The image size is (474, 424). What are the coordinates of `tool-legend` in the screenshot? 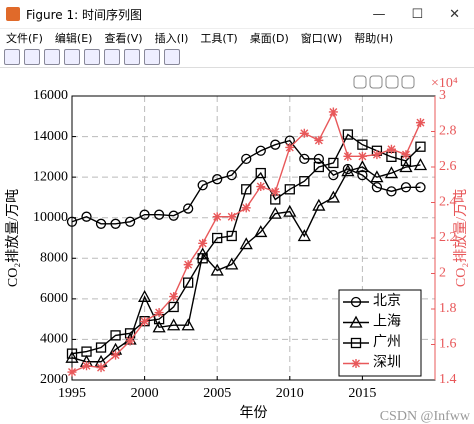 It's located at (132, 57).